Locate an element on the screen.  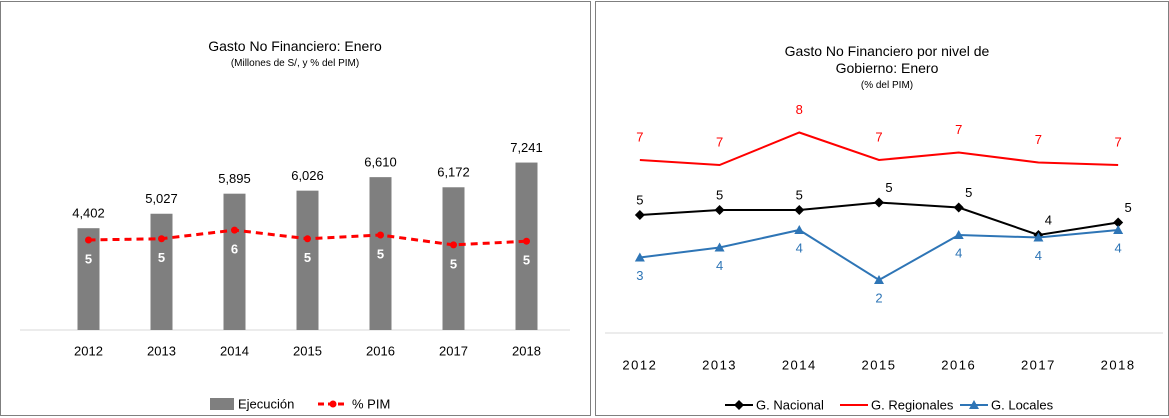
data-label: 5,895 is located at coordinates (234, 178).